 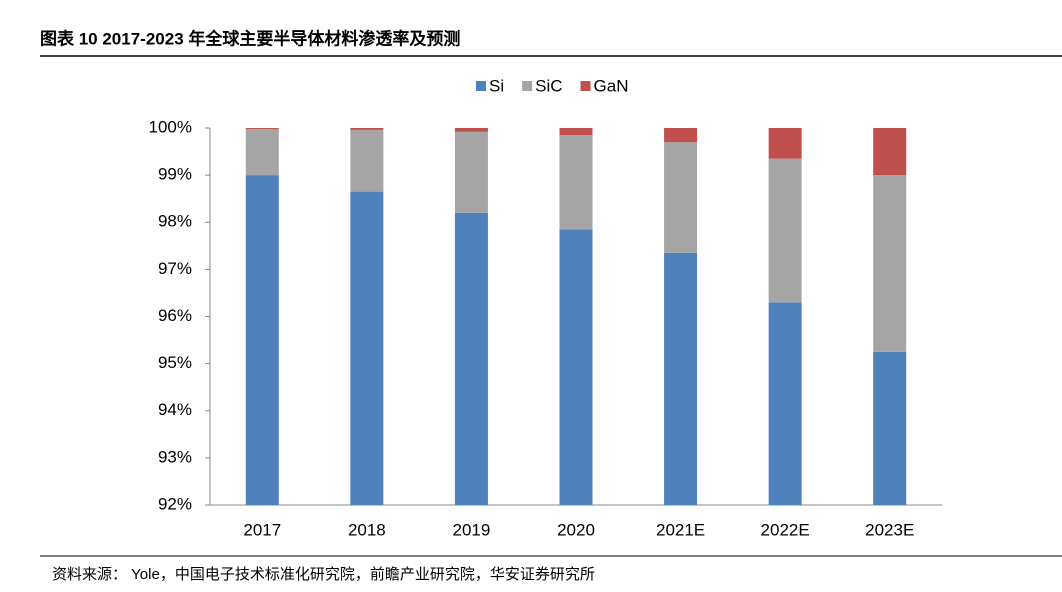 I want to click on x-tick-label: 2018, so click(x=367, y=529).